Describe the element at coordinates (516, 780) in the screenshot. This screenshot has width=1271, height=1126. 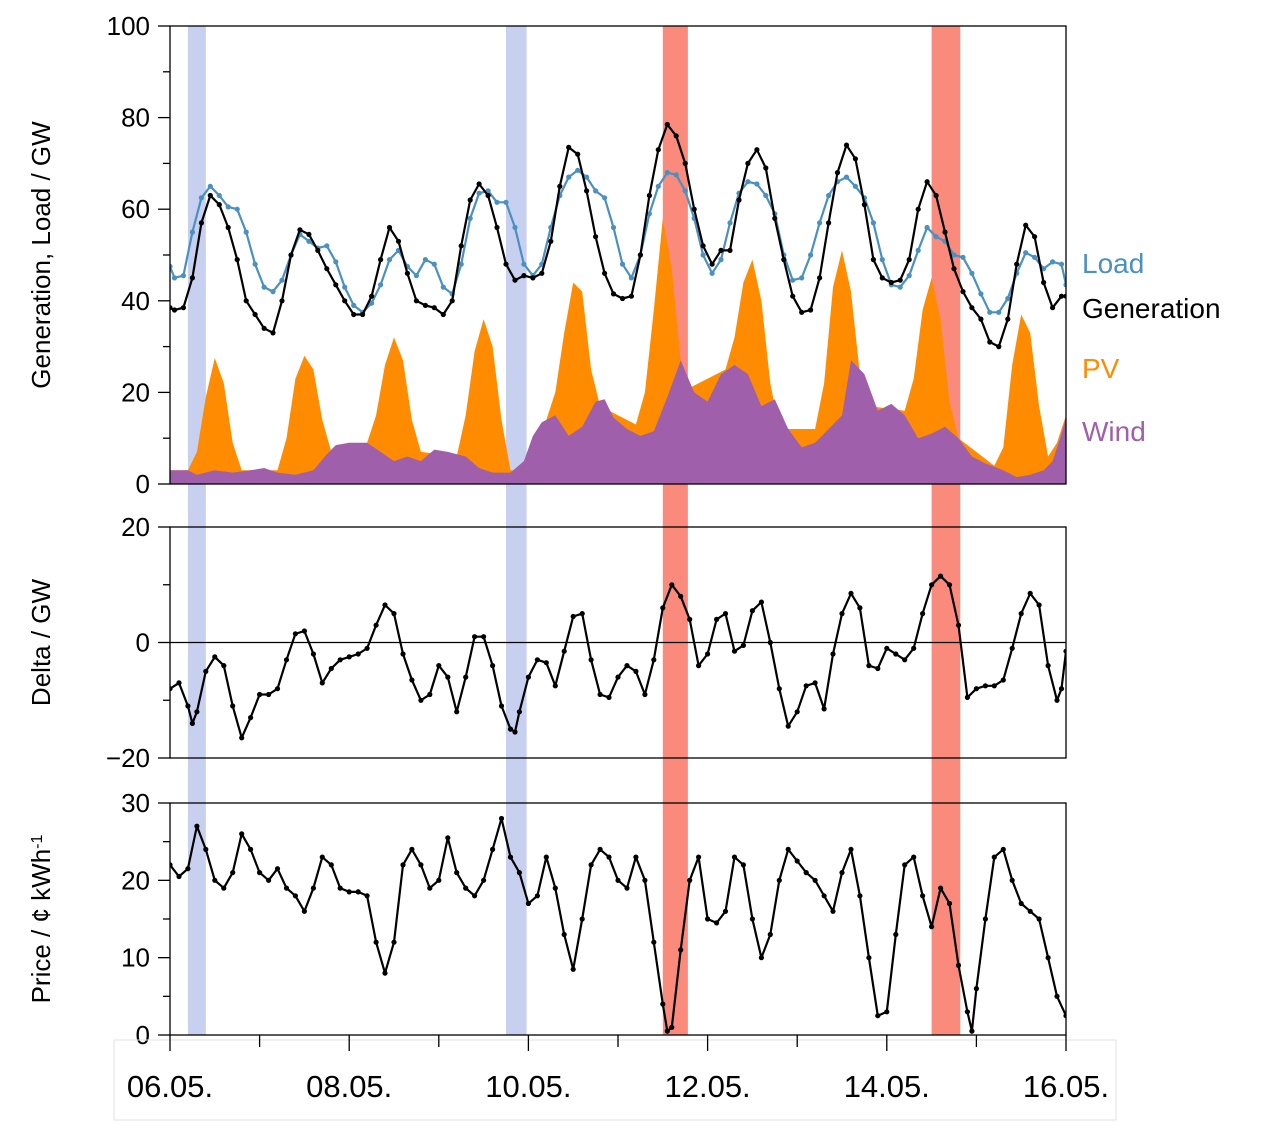
I see `highlight-band-negative` at that location.